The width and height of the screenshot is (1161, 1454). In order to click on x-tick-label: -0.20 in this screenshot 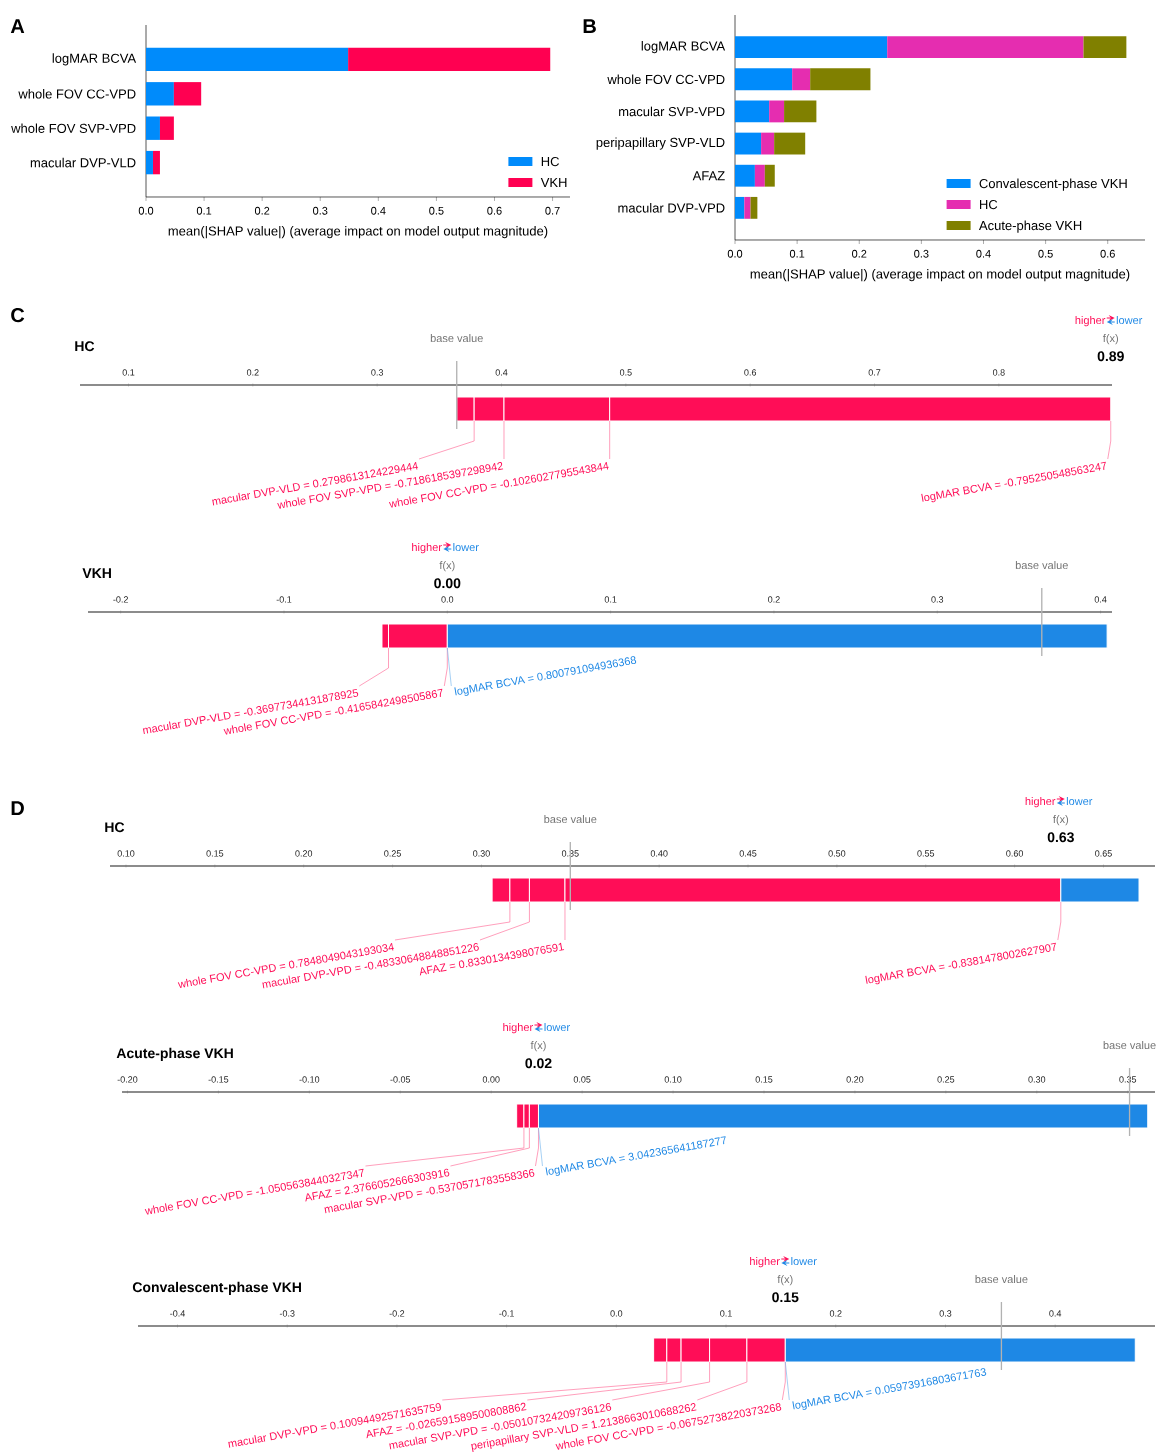, I will do `click(127, 1079)`.